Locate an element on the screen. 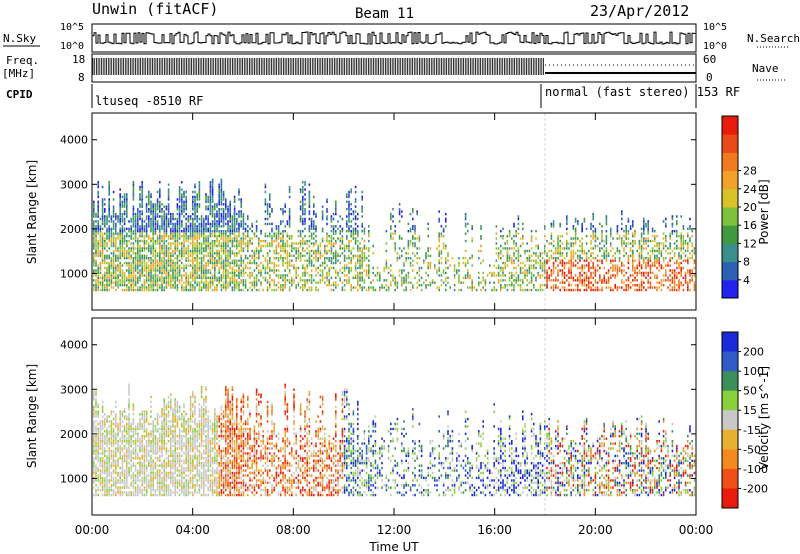  velocity-colorbar-scale: 200 100 50 15 -15 -50 -100 -200 is located at coordinates (744, 420).